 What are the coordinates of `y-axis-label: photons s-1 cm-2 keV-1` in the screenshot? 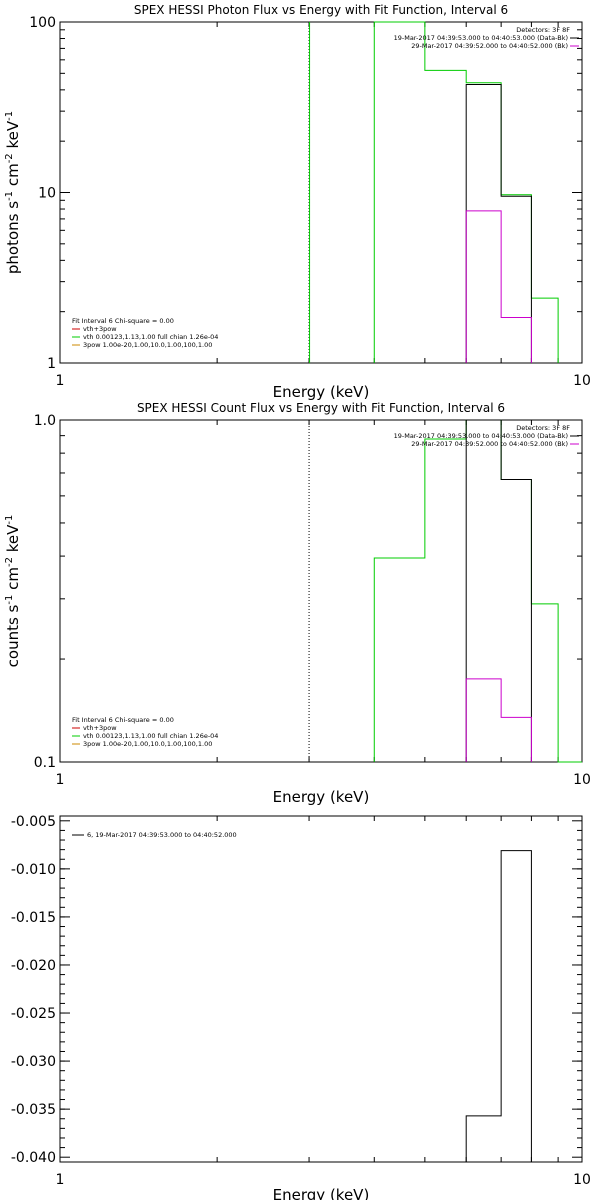 It's located at (13, 192).